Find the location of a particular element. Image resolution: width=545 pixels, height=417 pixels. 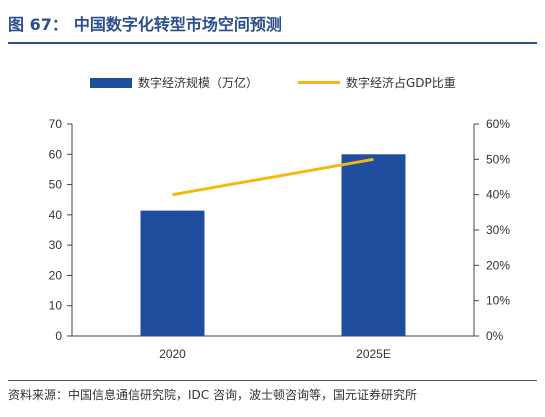

y-tick-label-left: 20 is located at coordinates (56, 275).